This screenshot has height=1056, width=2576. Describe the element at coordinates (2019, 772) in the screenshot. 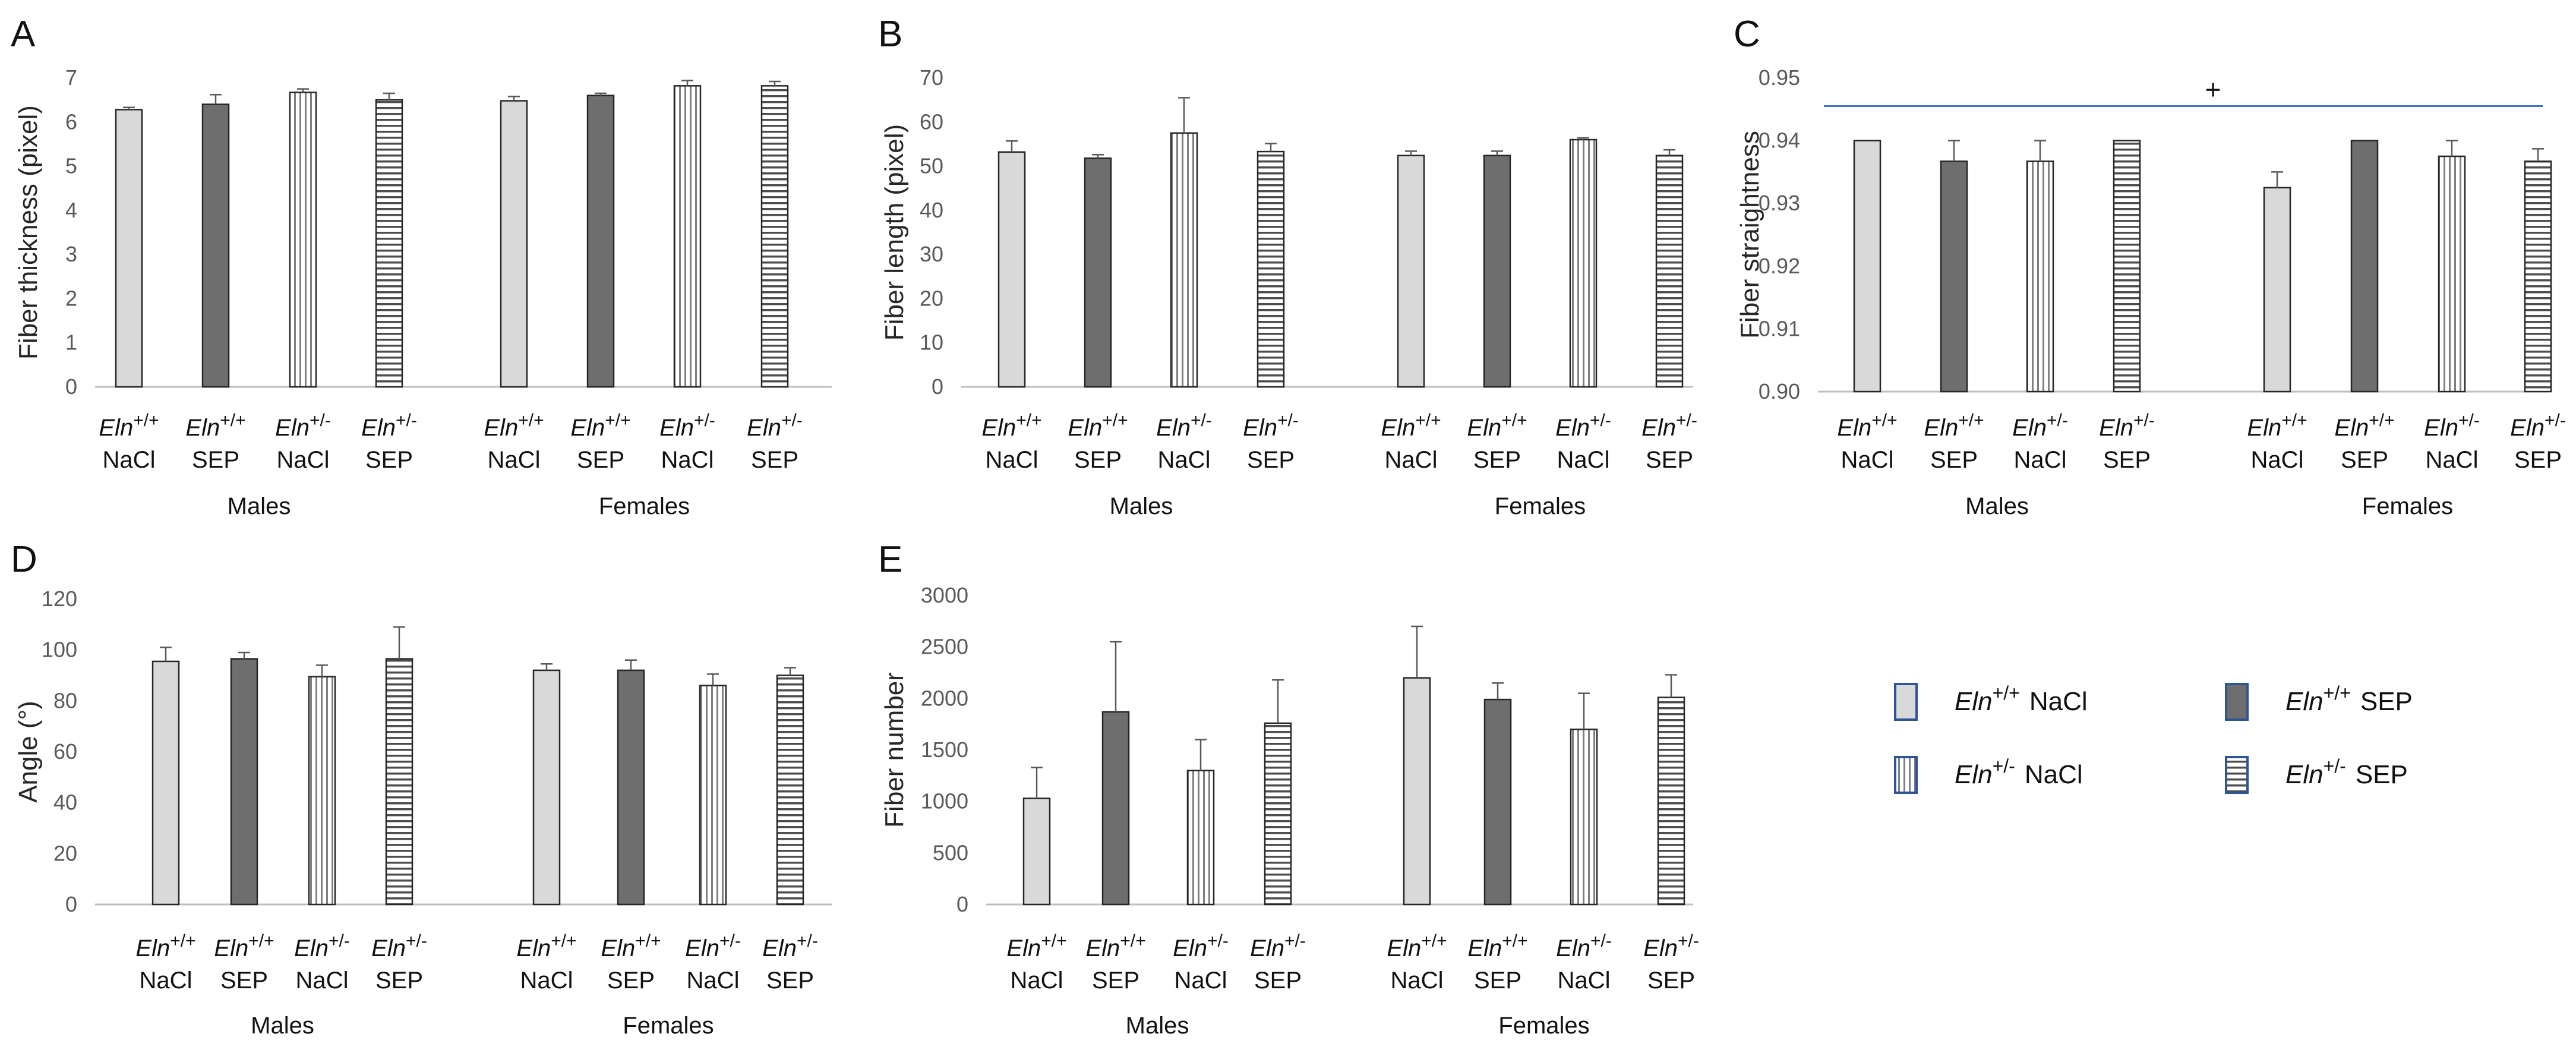

I see `legend-label: Eln+/- NaCl` at that location.